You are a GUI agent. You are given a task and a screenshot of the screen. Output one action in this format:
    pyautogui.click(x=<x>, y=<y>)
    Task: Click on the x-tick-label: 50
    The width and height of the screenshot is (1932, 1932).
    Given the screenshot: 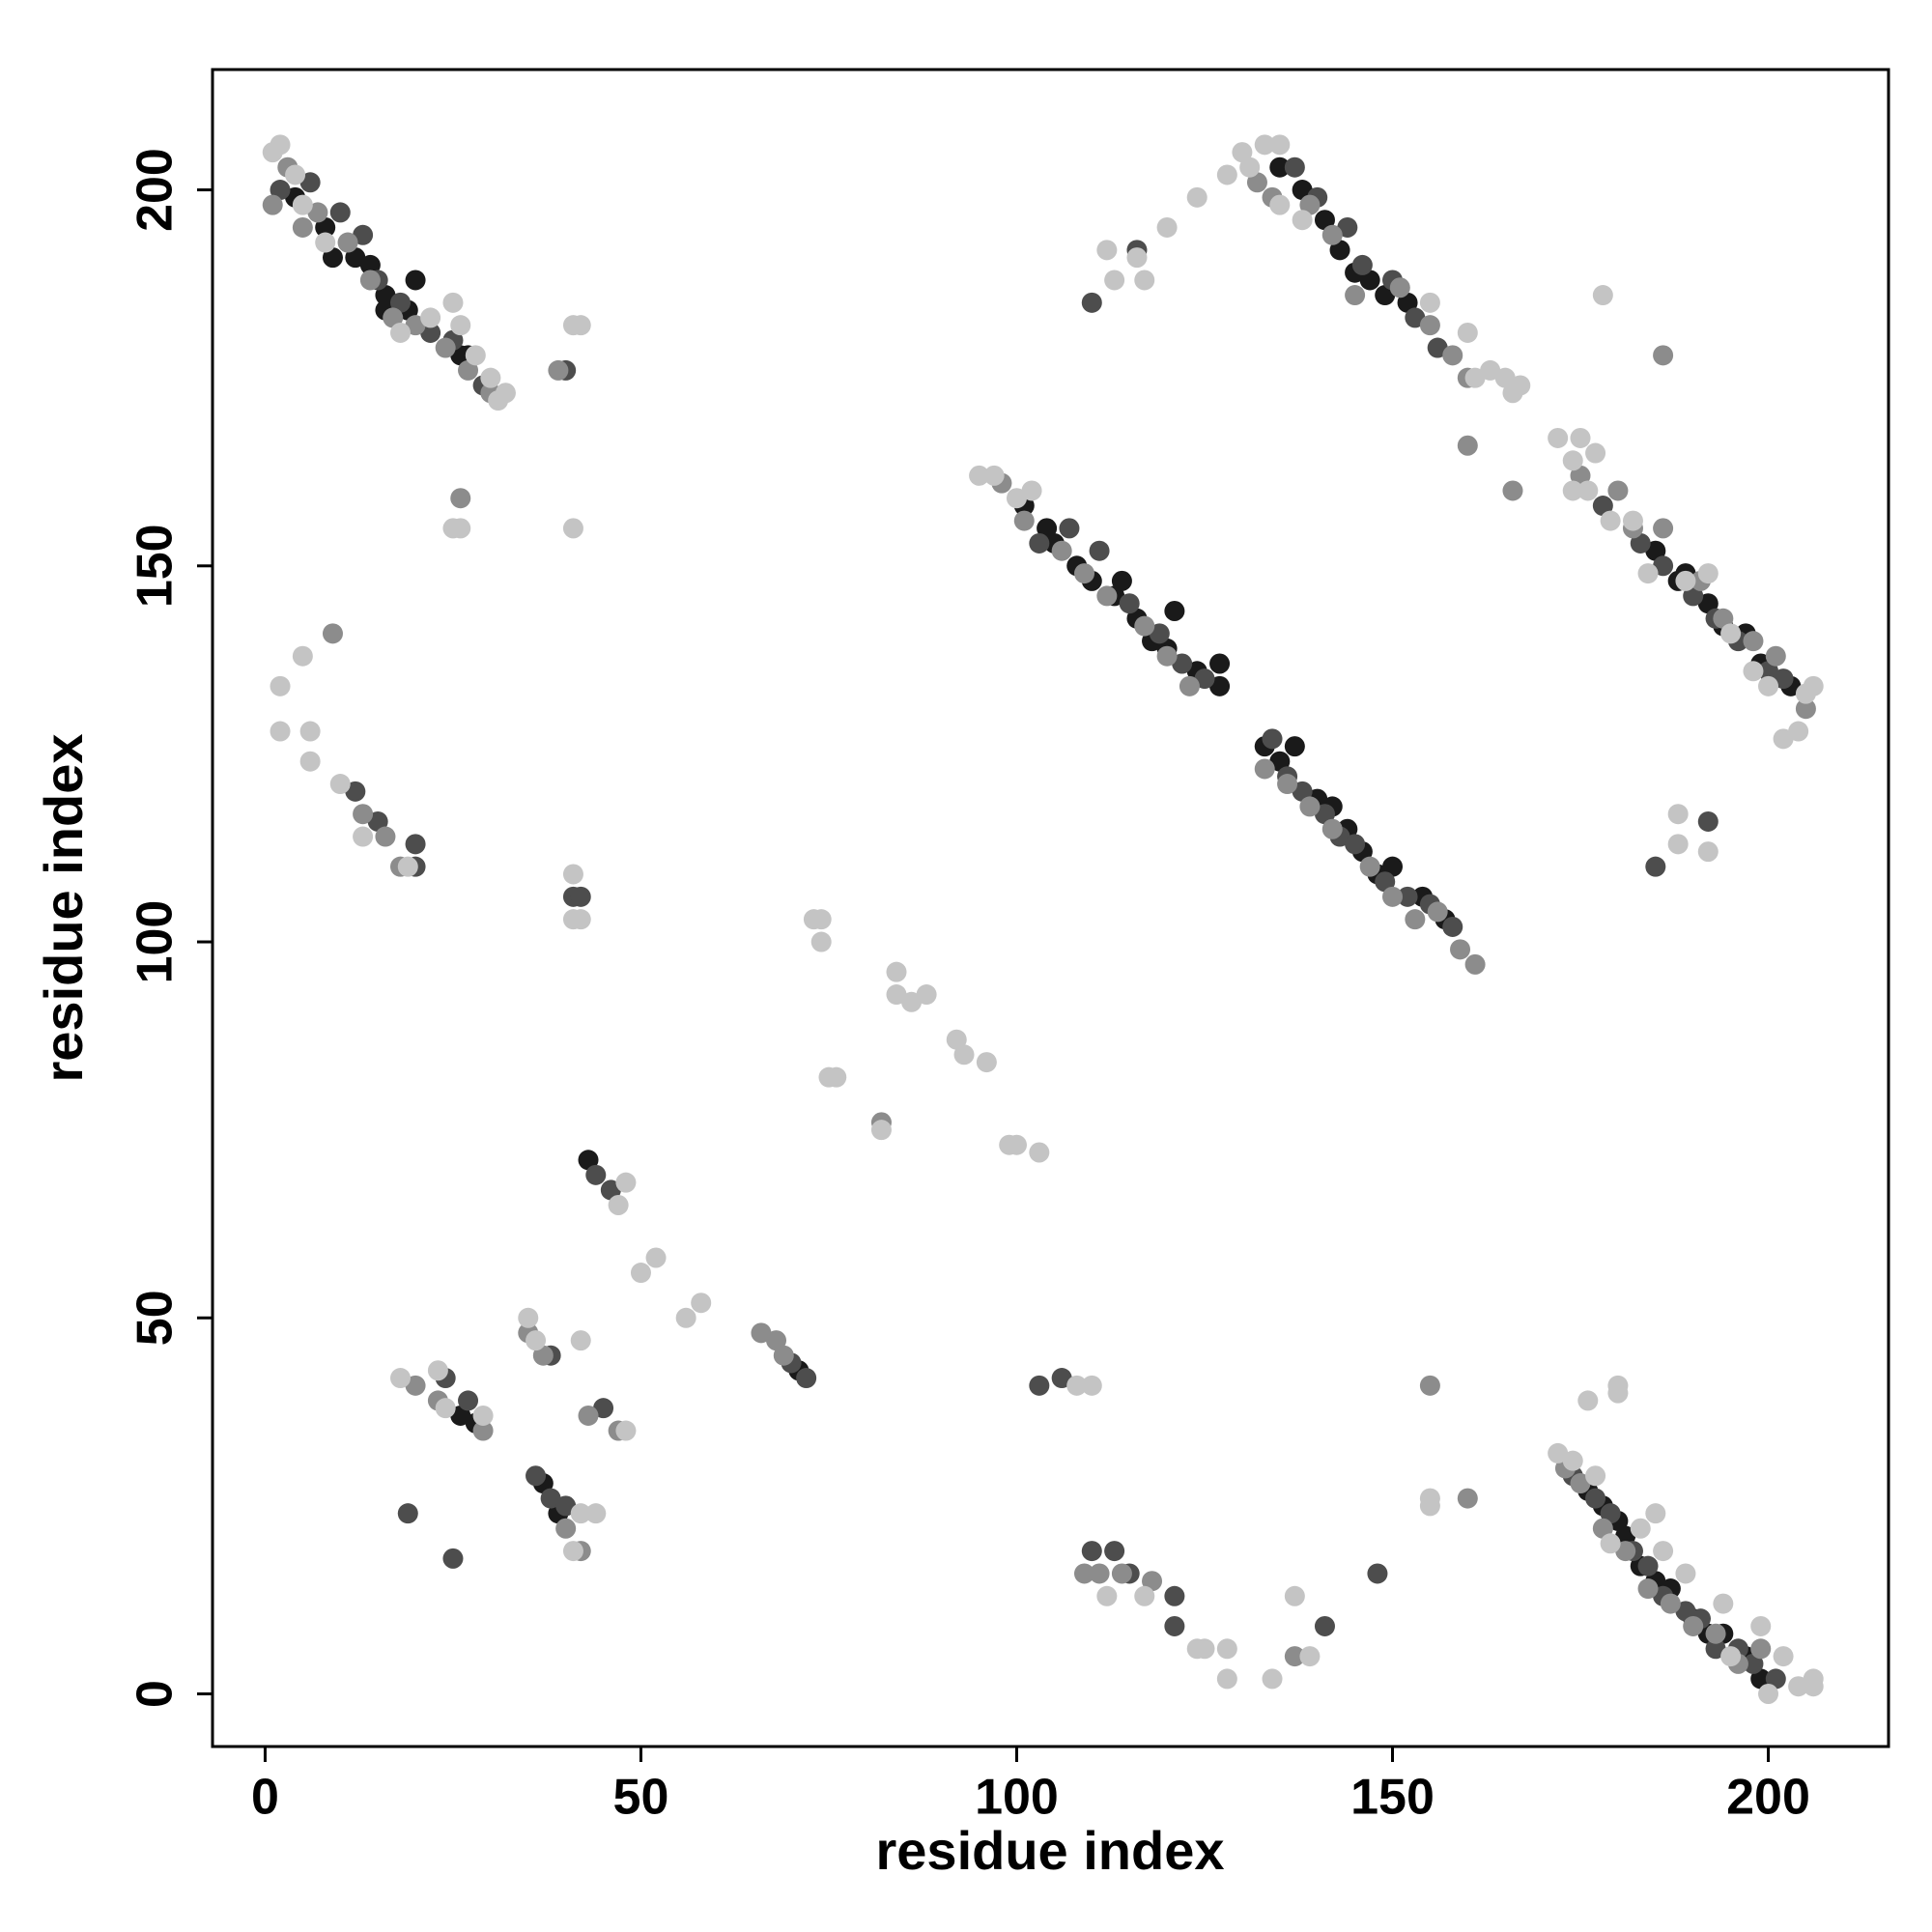 What is the action you would take?
    pyautogui.click(x=641, y=1798)
    